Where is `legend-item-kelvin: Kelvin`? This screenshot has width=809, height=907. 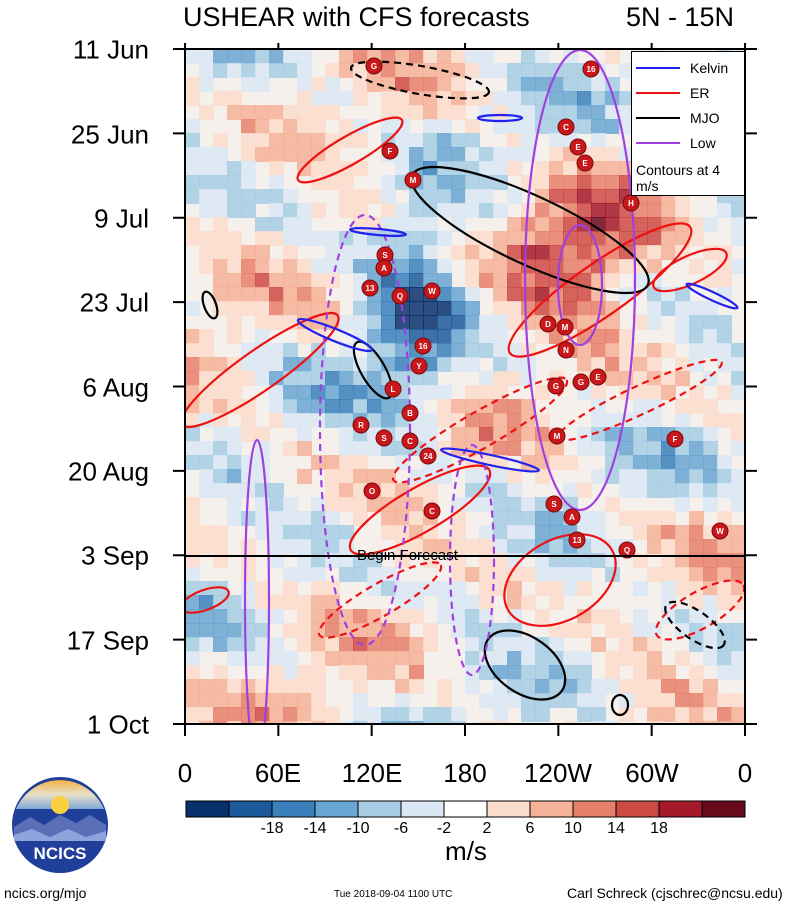 legend-item-kelvin: Kelvin is located at coordinates (682, 68).